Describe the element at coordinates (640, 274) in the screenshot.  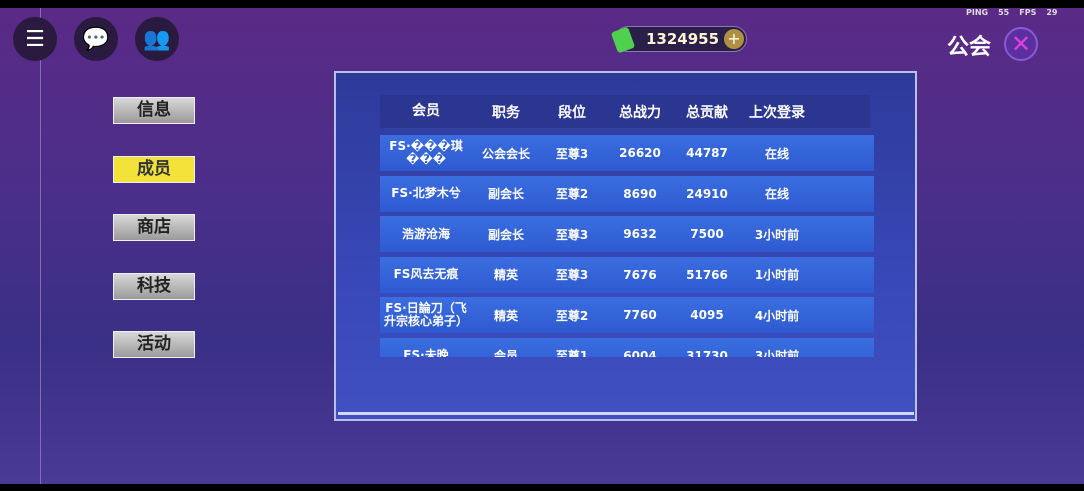
I see `table-cell: 7676` at that location.